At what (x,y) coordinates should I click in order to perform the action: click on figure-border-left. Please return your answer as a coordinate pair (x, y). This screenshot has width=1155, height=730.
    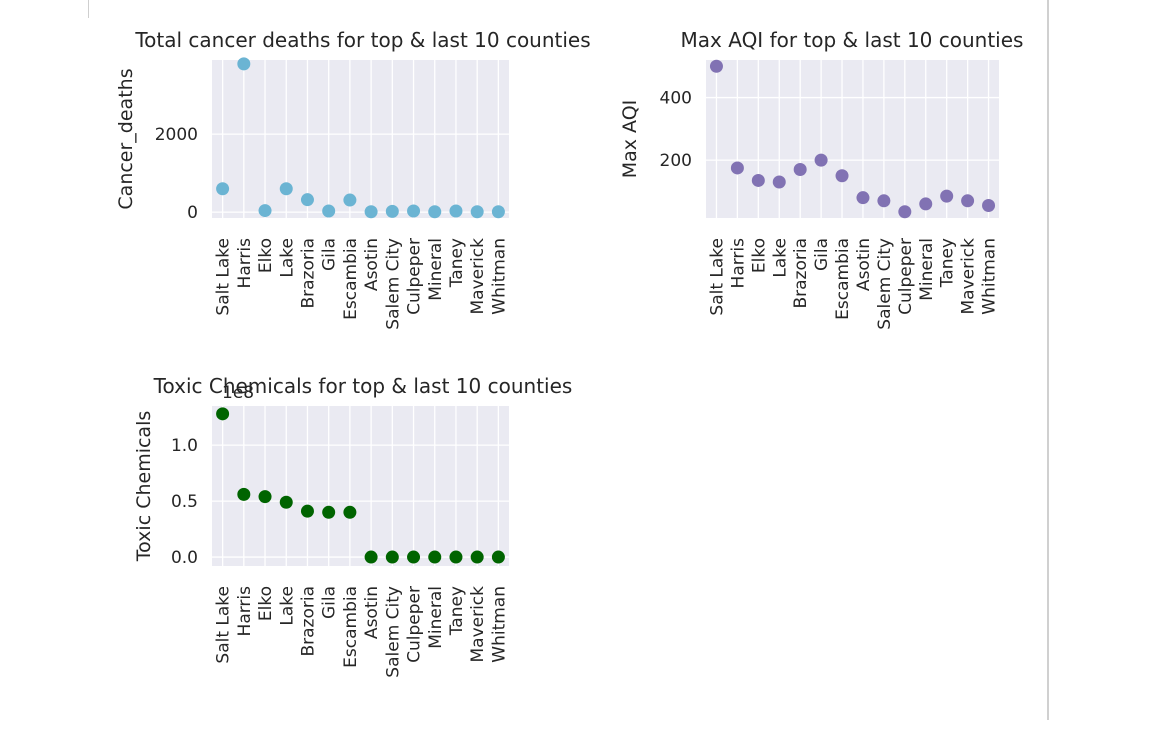
    Looking at the image, I should click on (88, 9).